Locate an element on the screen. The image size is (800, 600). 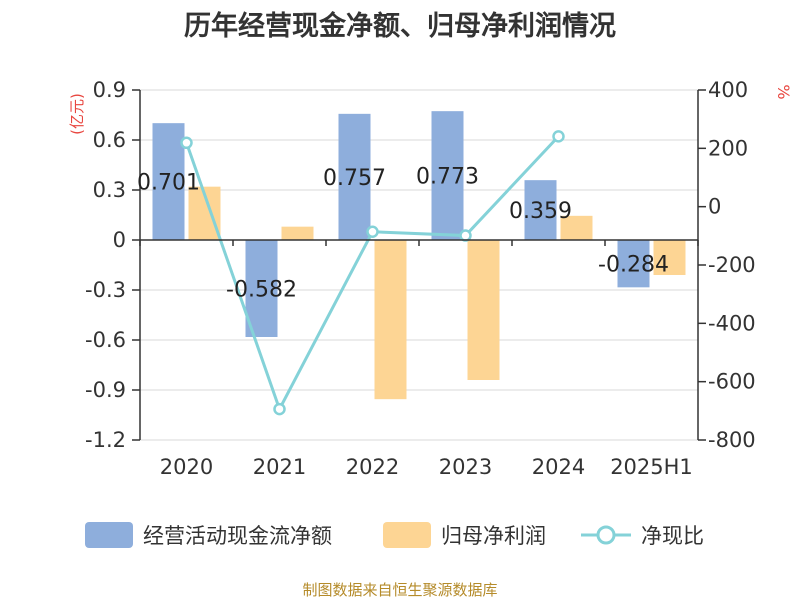
chart-title: 历年经营现金净额、归母净利润情况 is located at coordinates (400, 26).